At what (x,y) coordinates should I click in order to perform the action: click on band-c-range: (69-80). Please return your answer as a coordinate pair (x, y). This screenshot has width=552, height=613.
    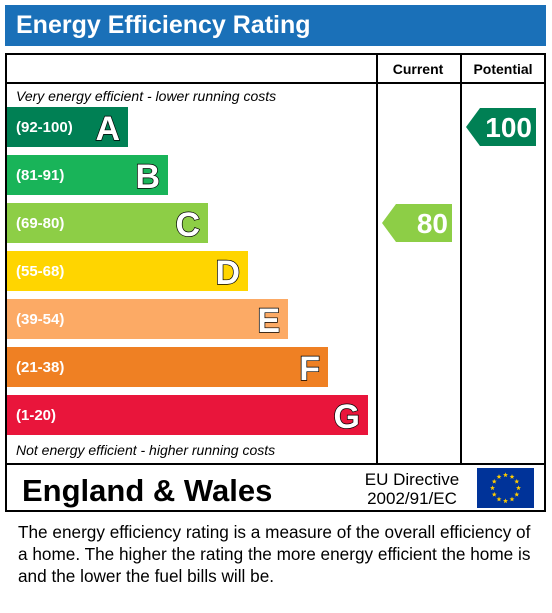
    Looking at the image, I should click on (40, 223).